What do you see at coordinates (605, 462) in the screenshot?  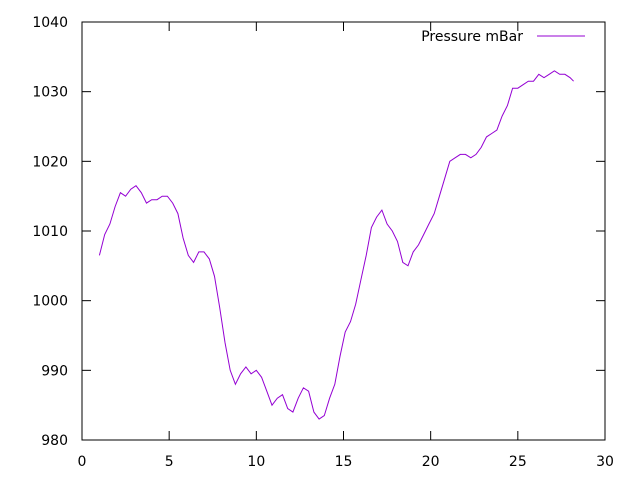 I see `x-tick-label: 30` at bounding box center [605, 462].